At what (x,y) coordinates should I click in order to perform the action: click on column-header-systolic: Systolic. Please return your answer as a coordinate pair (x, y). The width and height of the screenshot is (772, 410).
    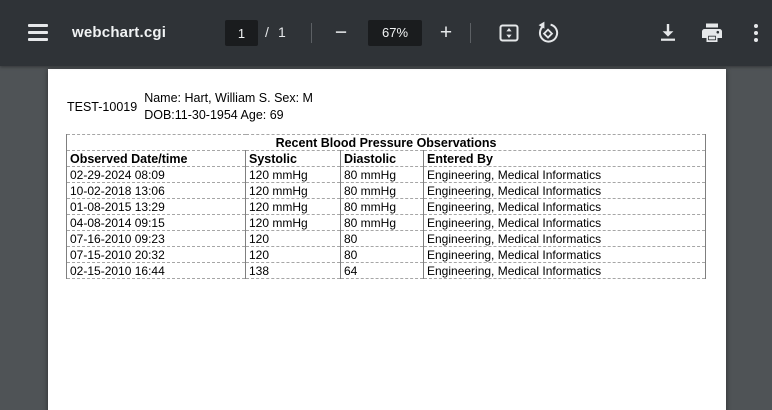
    Looking at the image, I should click on (293, 158).